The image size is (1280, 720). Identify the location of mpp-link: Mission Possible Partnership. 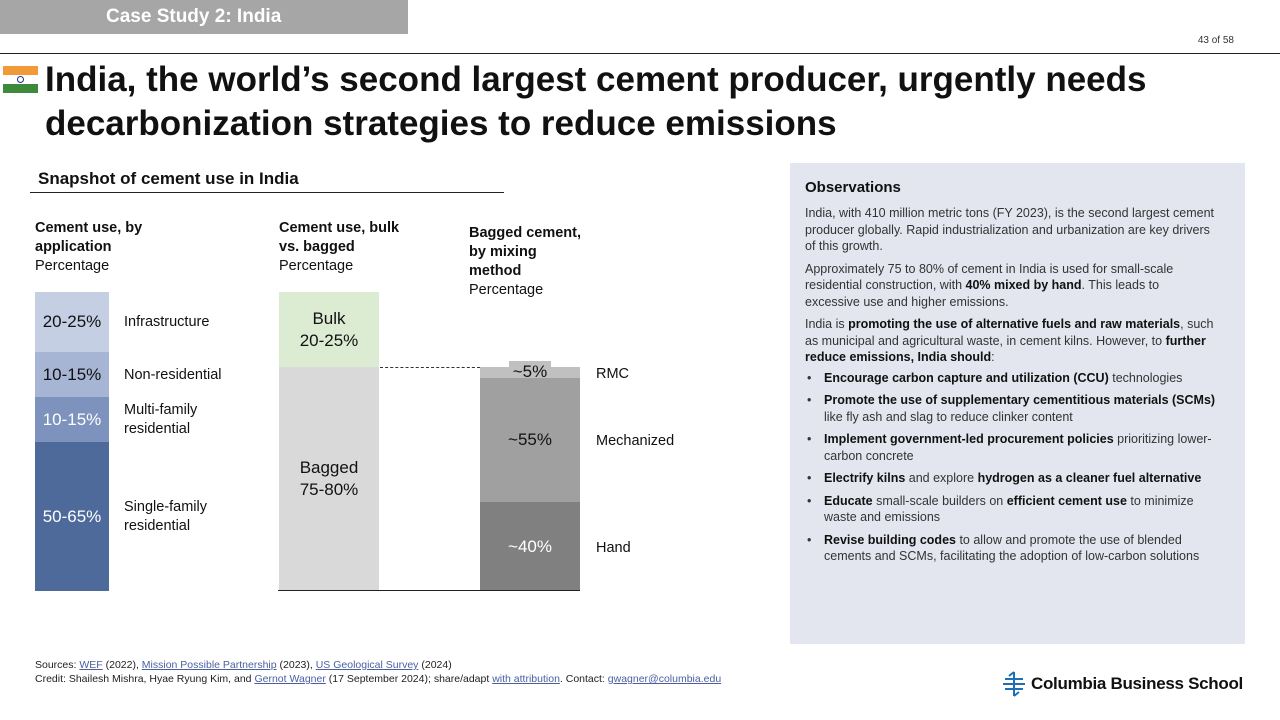
(209, 665).